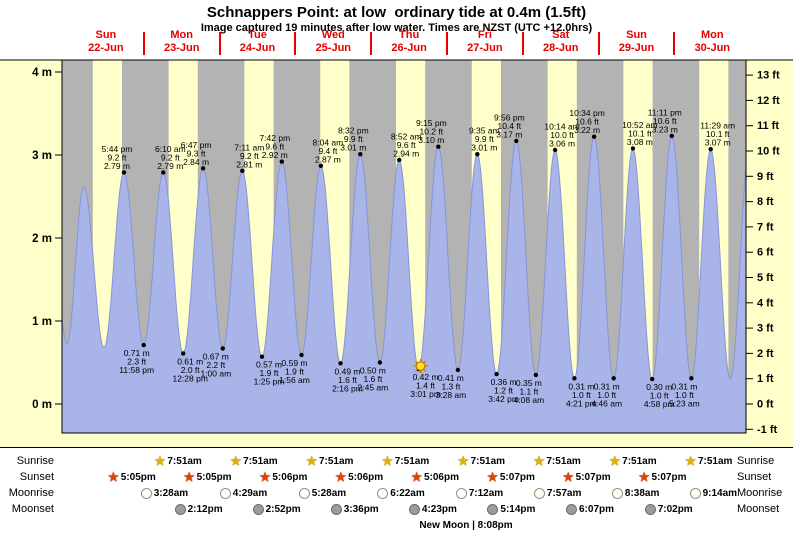  I want to click on high-tide-label: 3.08 m, so click(640, 142).